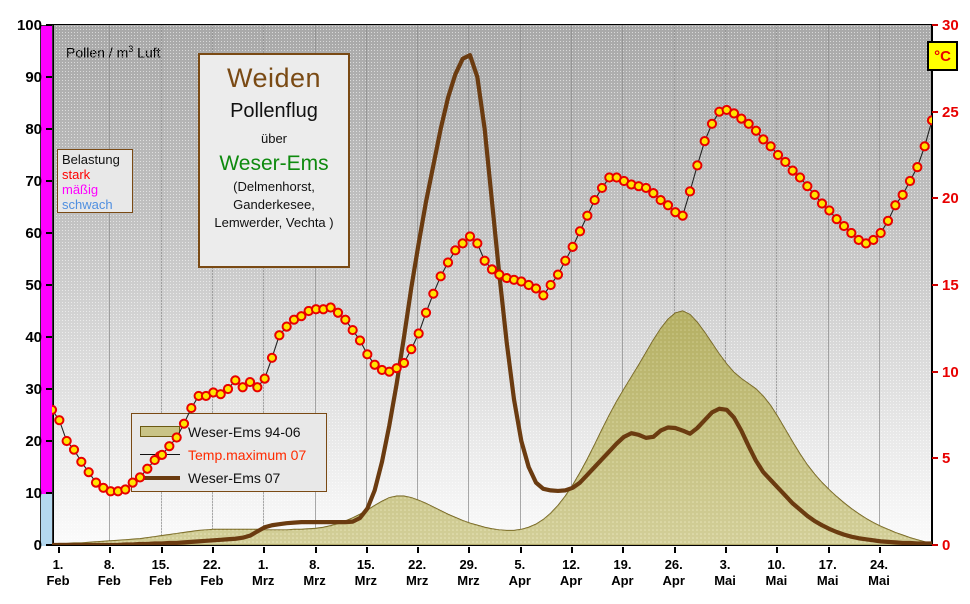  I want to click on legend-label-weser-ems-94-06: Weser-Ems 94-06, so click(244, 431).